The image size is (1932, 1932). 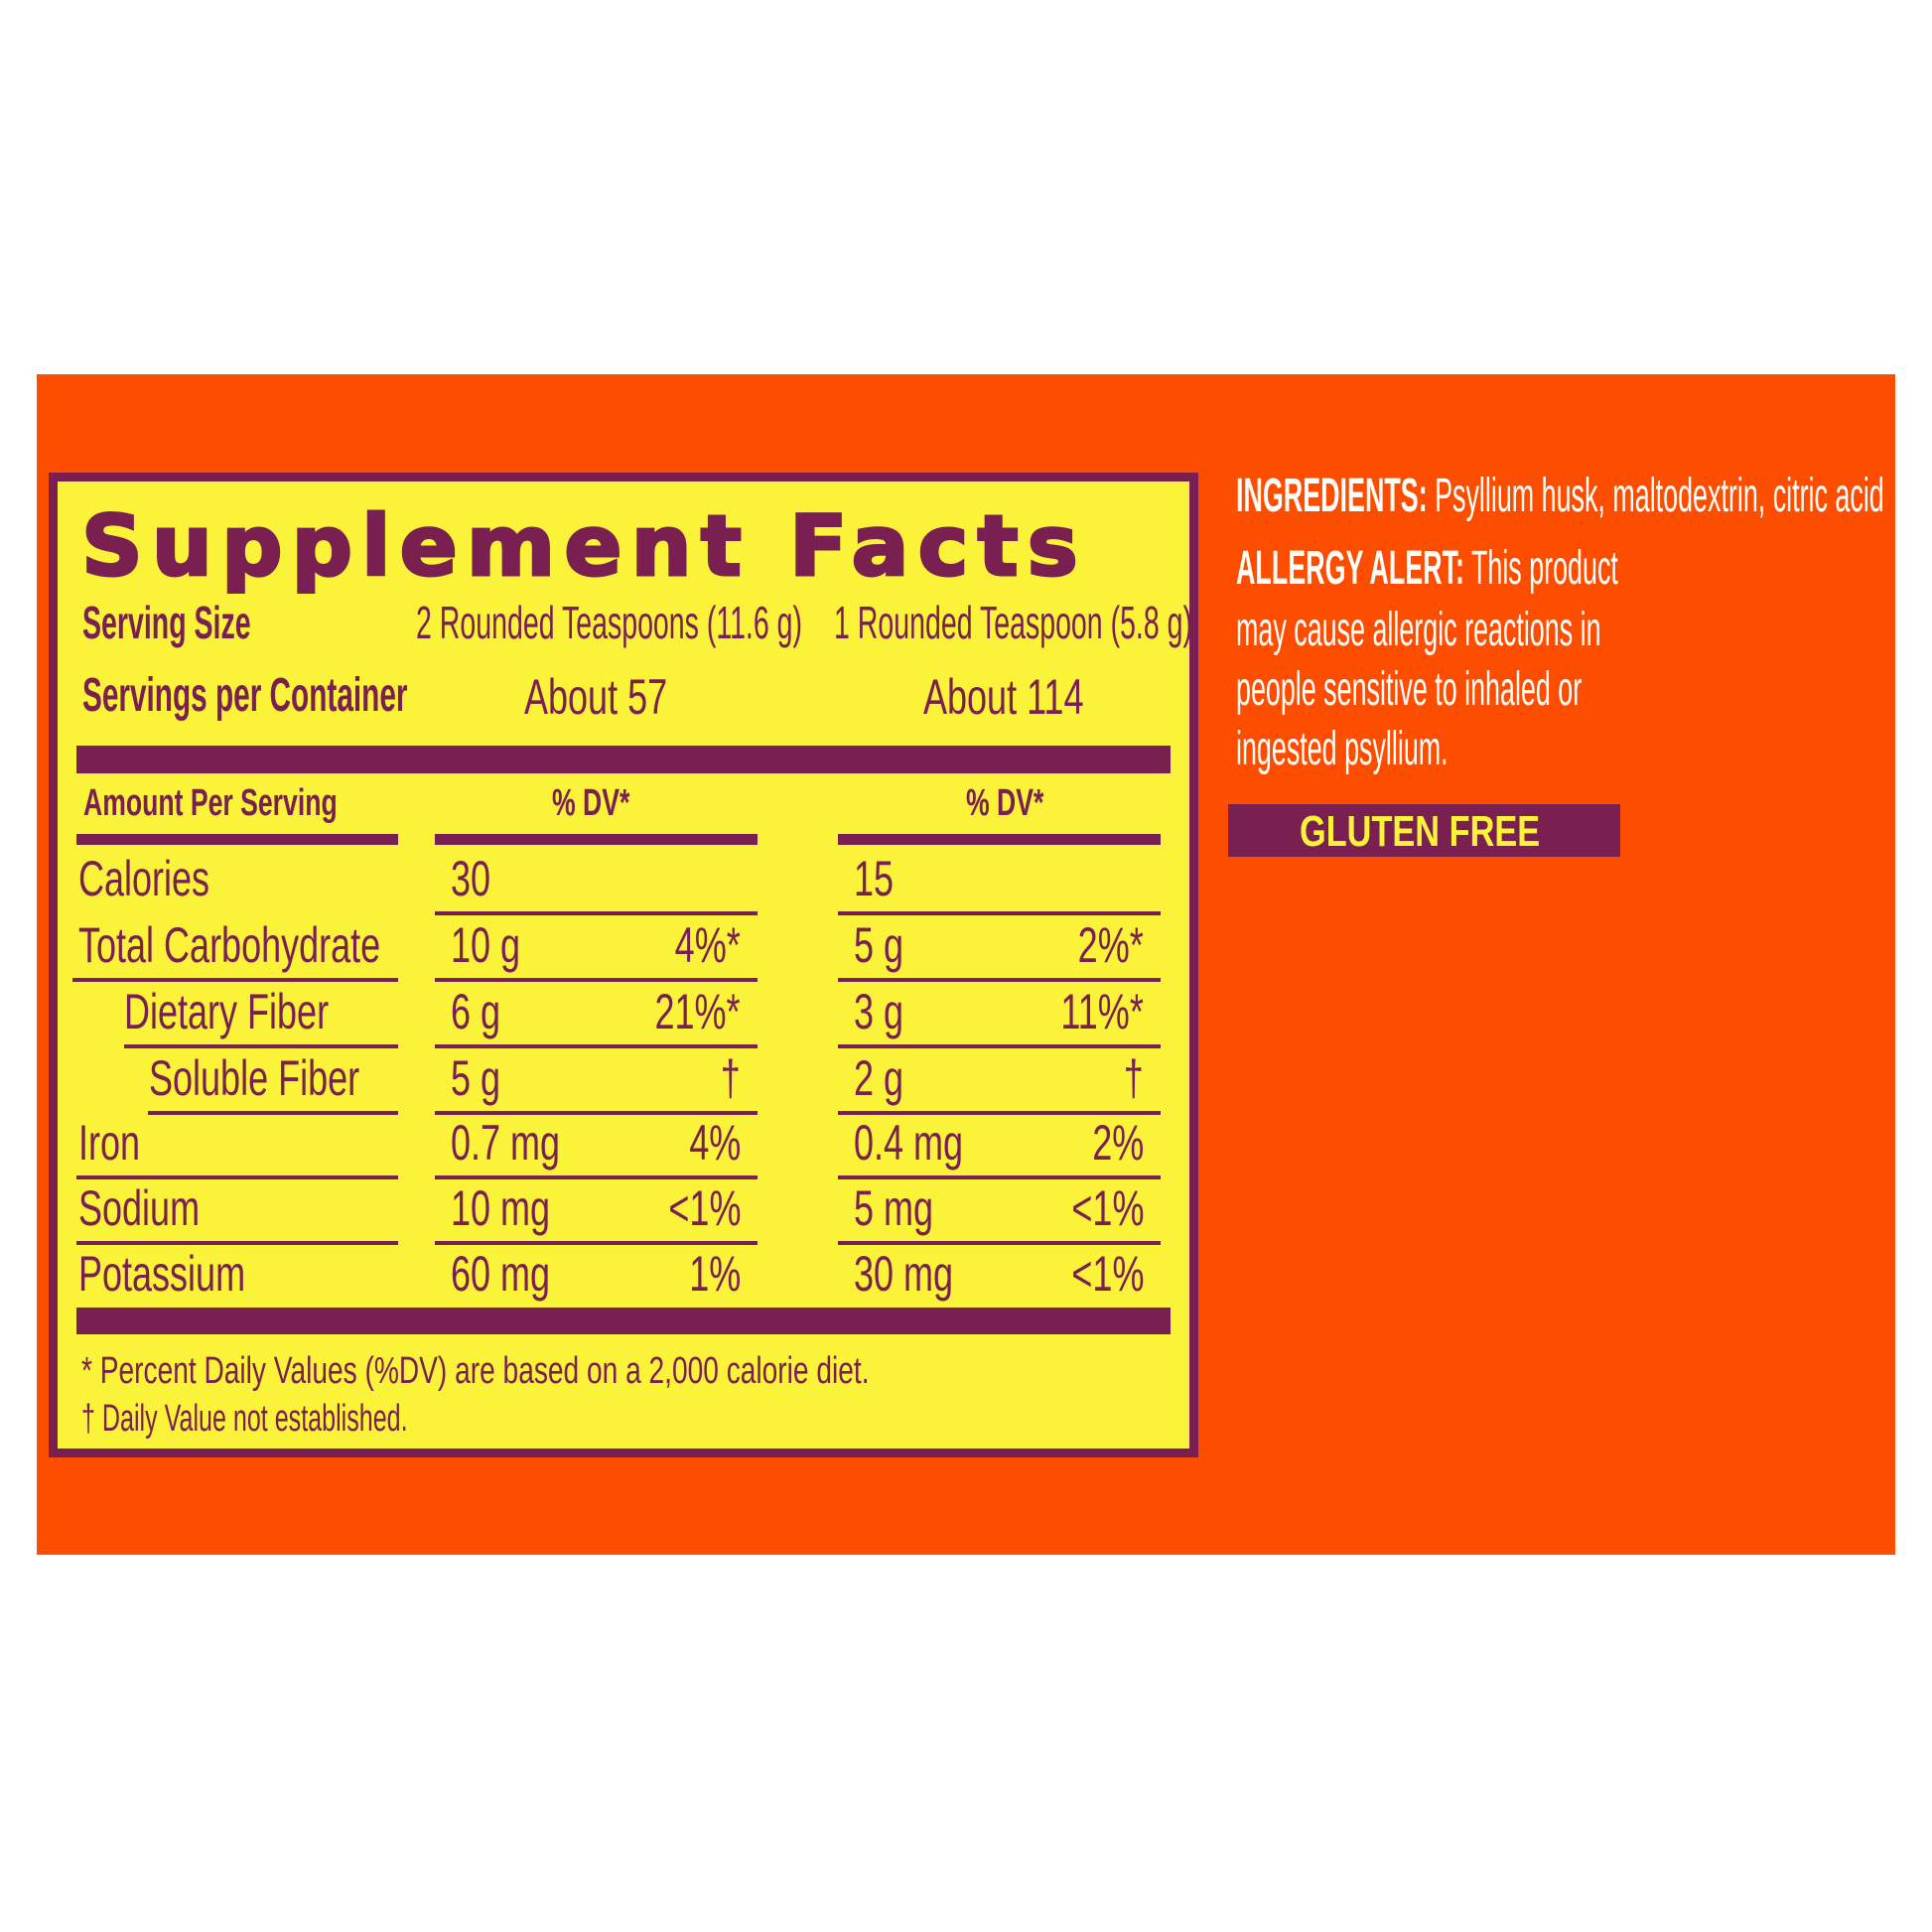 I want to click on row-value-1: 60 mg, so click(x=501, y=1274).